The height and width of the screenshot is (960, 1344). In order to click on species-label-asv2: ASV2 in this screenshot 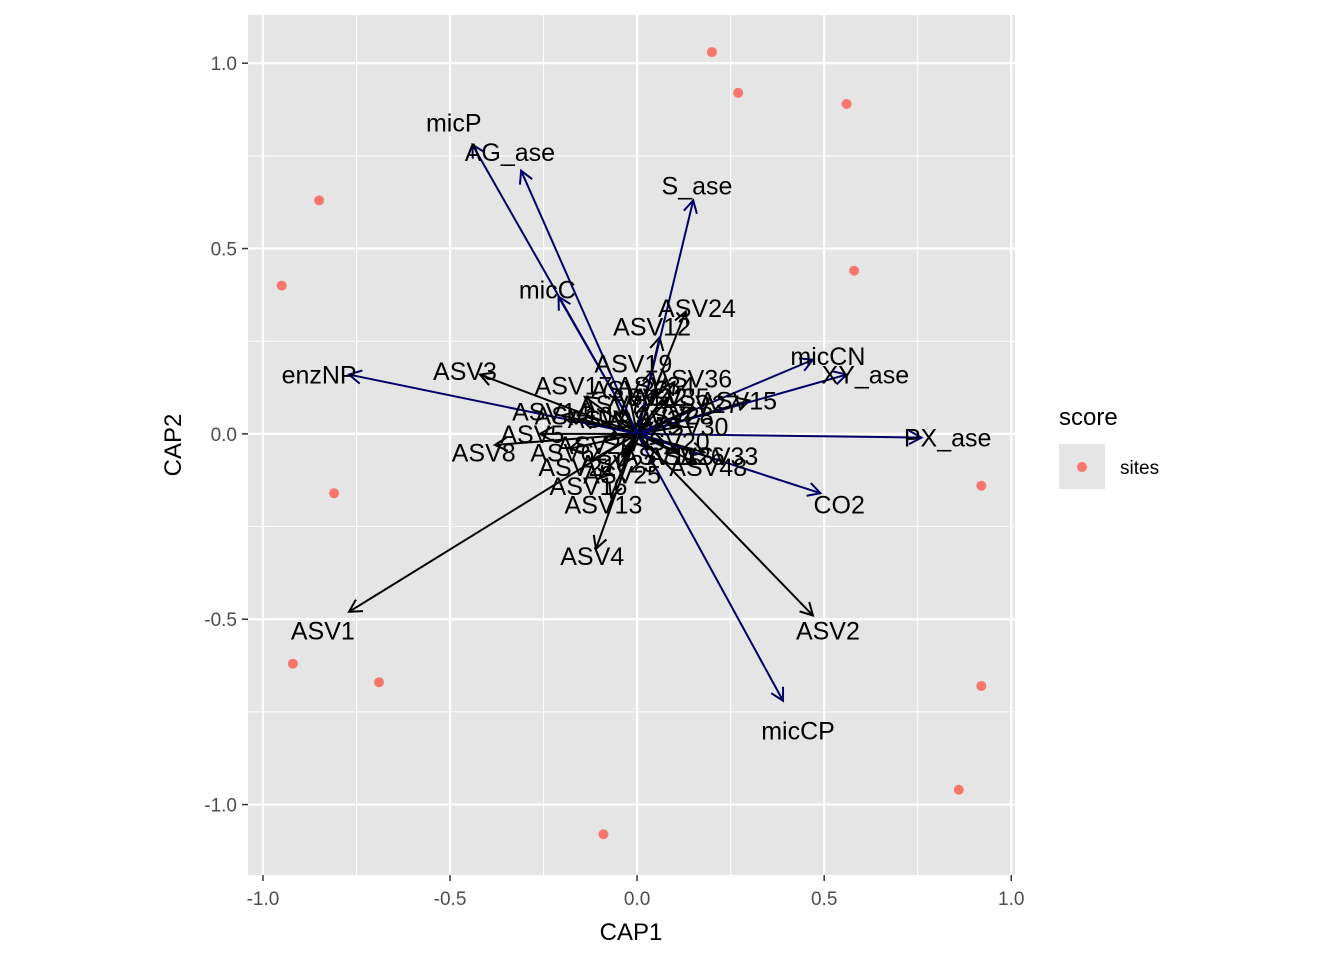, I will do `click(828, 631)`.